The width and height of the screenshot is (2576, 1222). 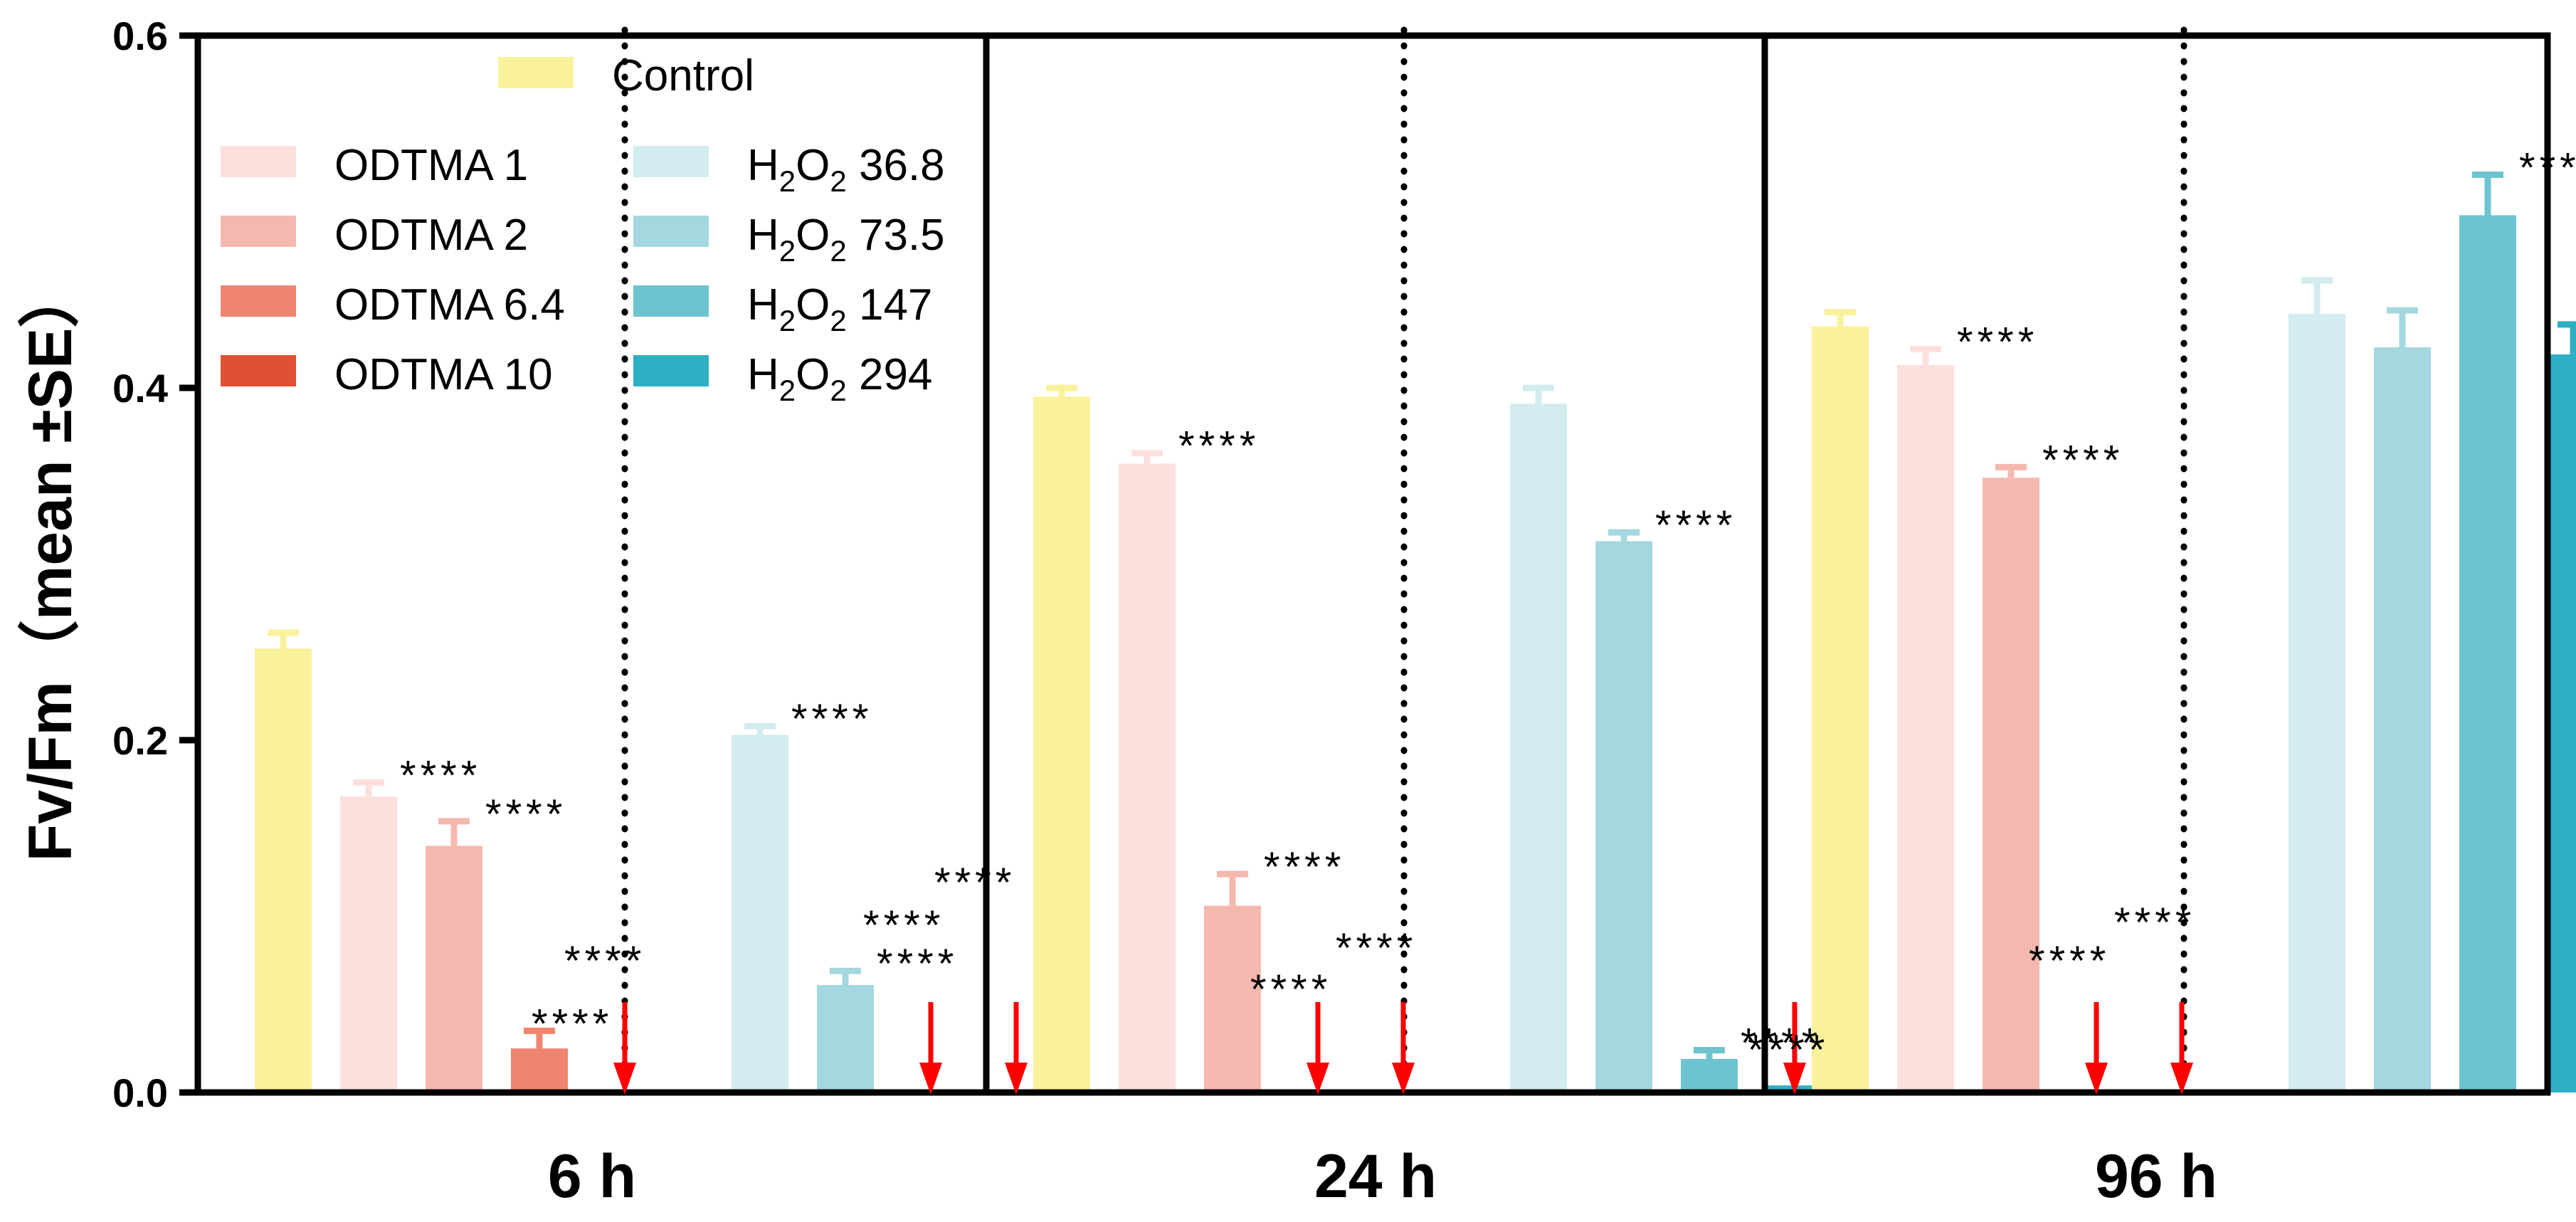 What do you see at coordinates (140, 1092) in the screenshot?
I see `y-tick-label-0-0: 0.0` at bounding box center [140, 1092].